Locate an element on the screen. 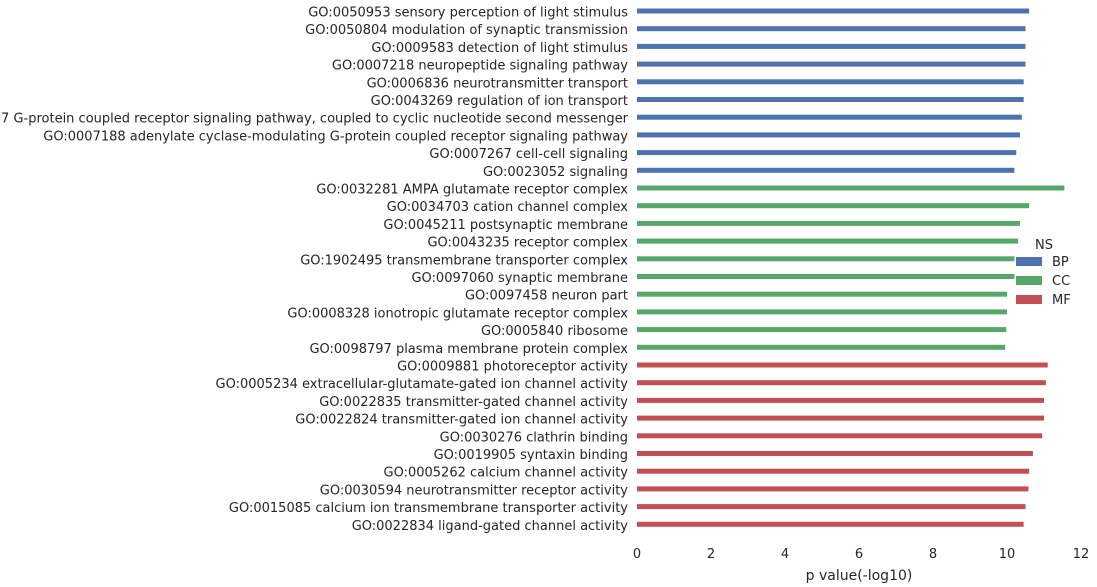 This screenshot has height=587, width=1097. legend-title: NS is located at coordinates (1044, 245).